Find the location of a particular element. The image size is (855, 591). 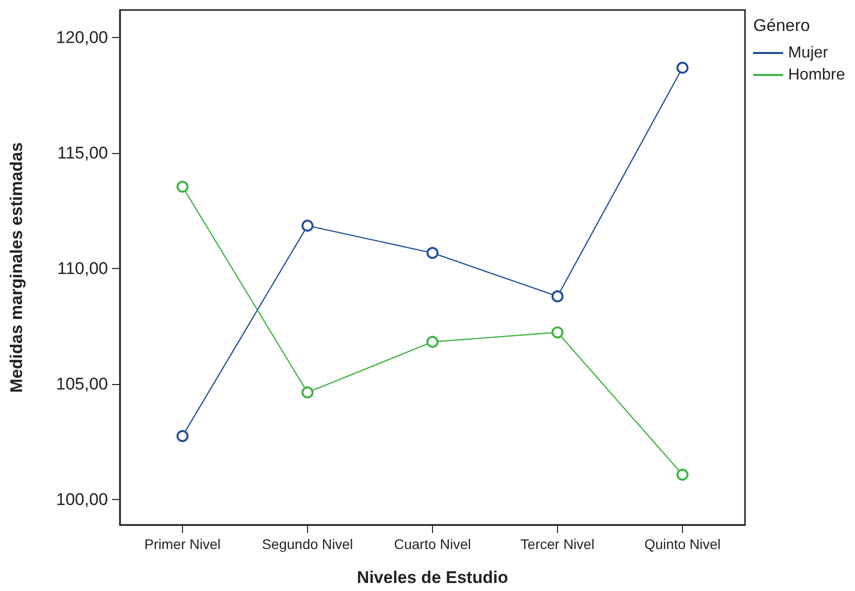

y-tick-label: 100,00 is located at coordinates (82, 500).